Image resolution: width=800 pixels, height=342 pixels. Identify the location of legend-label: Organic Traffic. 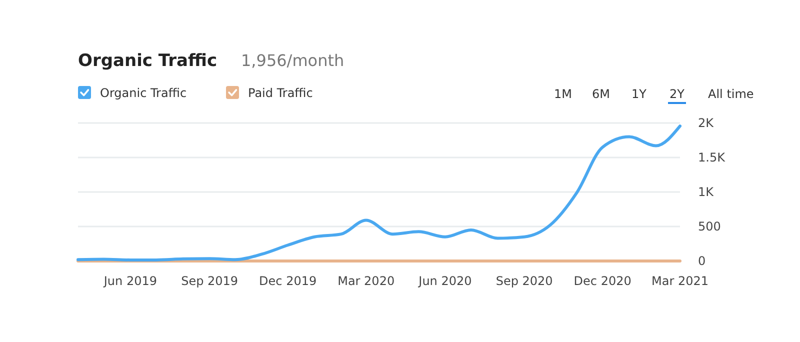
(143, 93).